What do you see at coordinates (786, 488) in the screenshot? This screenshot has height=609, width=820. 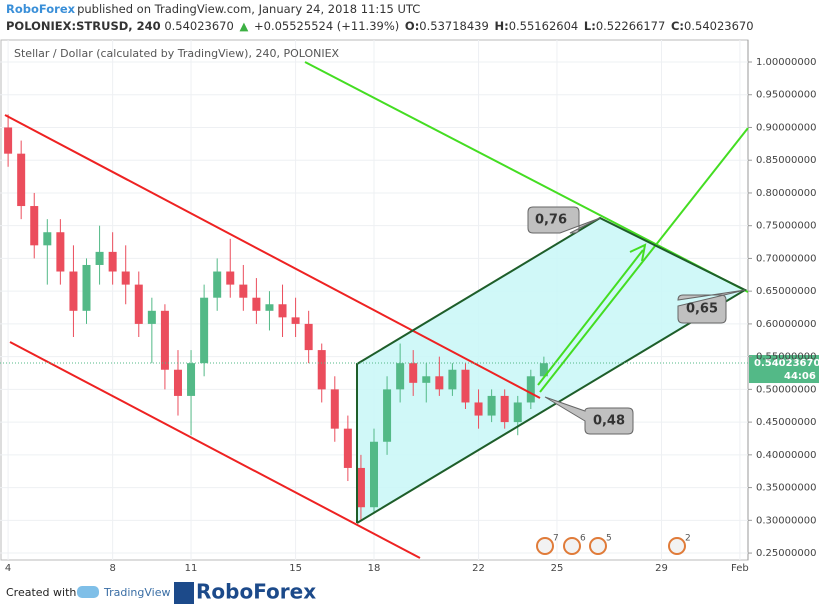 I see `y-tick-label: 0.35000000` at bounding box center [786, 488].